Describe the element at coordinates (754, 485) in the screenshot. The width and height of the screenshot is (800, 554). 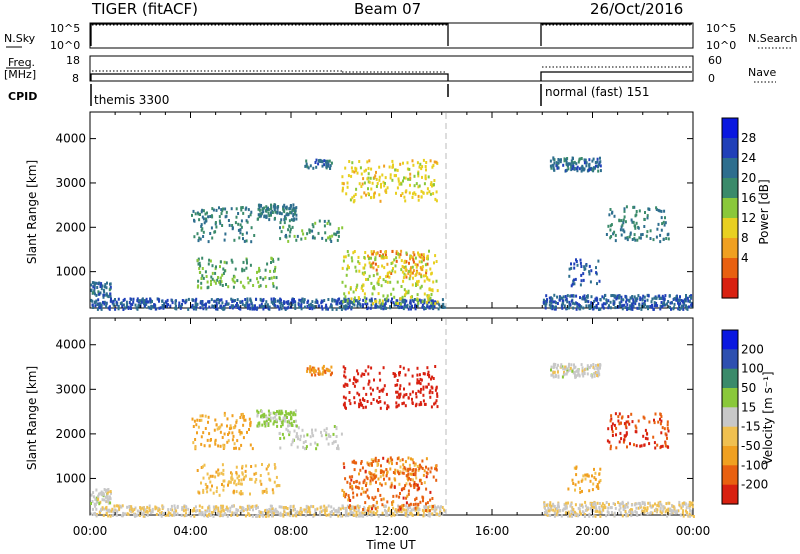
I see `velocity-colorbar-tick: -200` at that location.